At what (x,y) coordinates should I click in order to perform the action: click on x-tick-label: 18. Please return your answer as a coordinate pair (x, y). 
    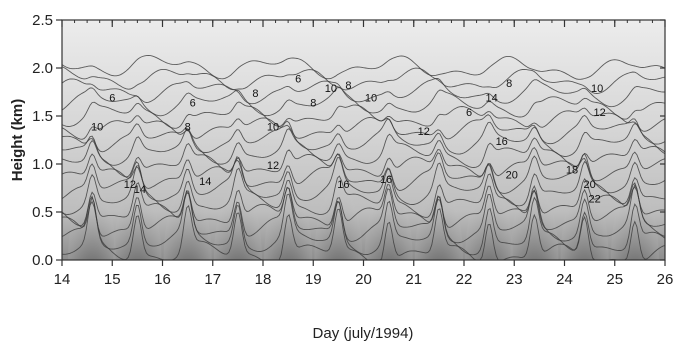
    Looking at the image, I should click on (263, 279).